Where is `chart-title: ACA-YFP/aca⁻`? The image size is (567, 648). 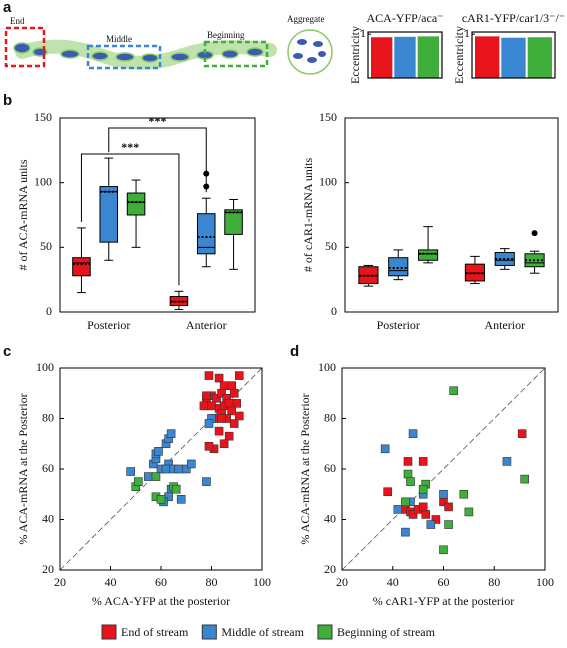 chart-title: ACA-YFP/aca⁻ is located at coordinates (405, 18).